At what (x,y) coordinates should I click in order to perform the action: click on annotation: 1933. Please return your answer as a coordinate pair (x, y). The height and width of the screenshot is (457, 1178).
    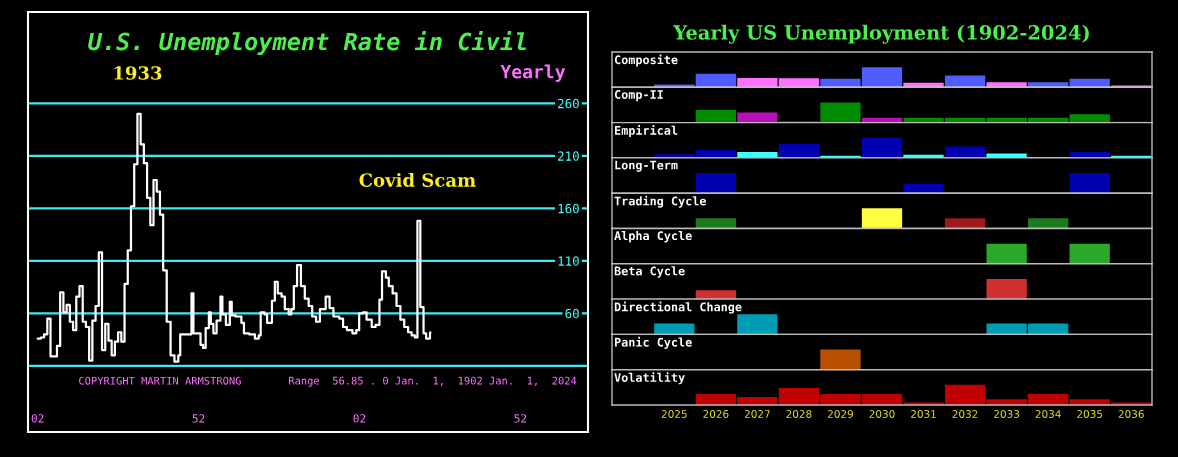
    Looking at the image, I should click on (138, 73).